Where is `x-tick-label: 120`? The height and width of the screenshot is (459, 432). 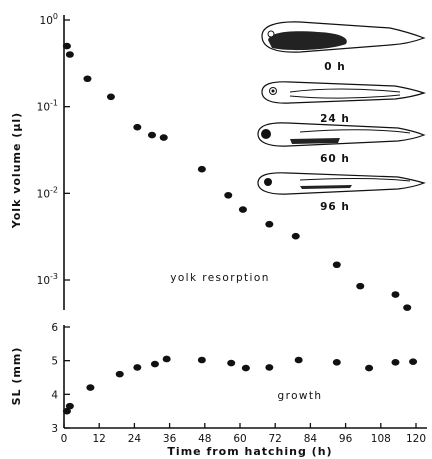
x-tick-label: 120 is located at coordinates (416, 439).